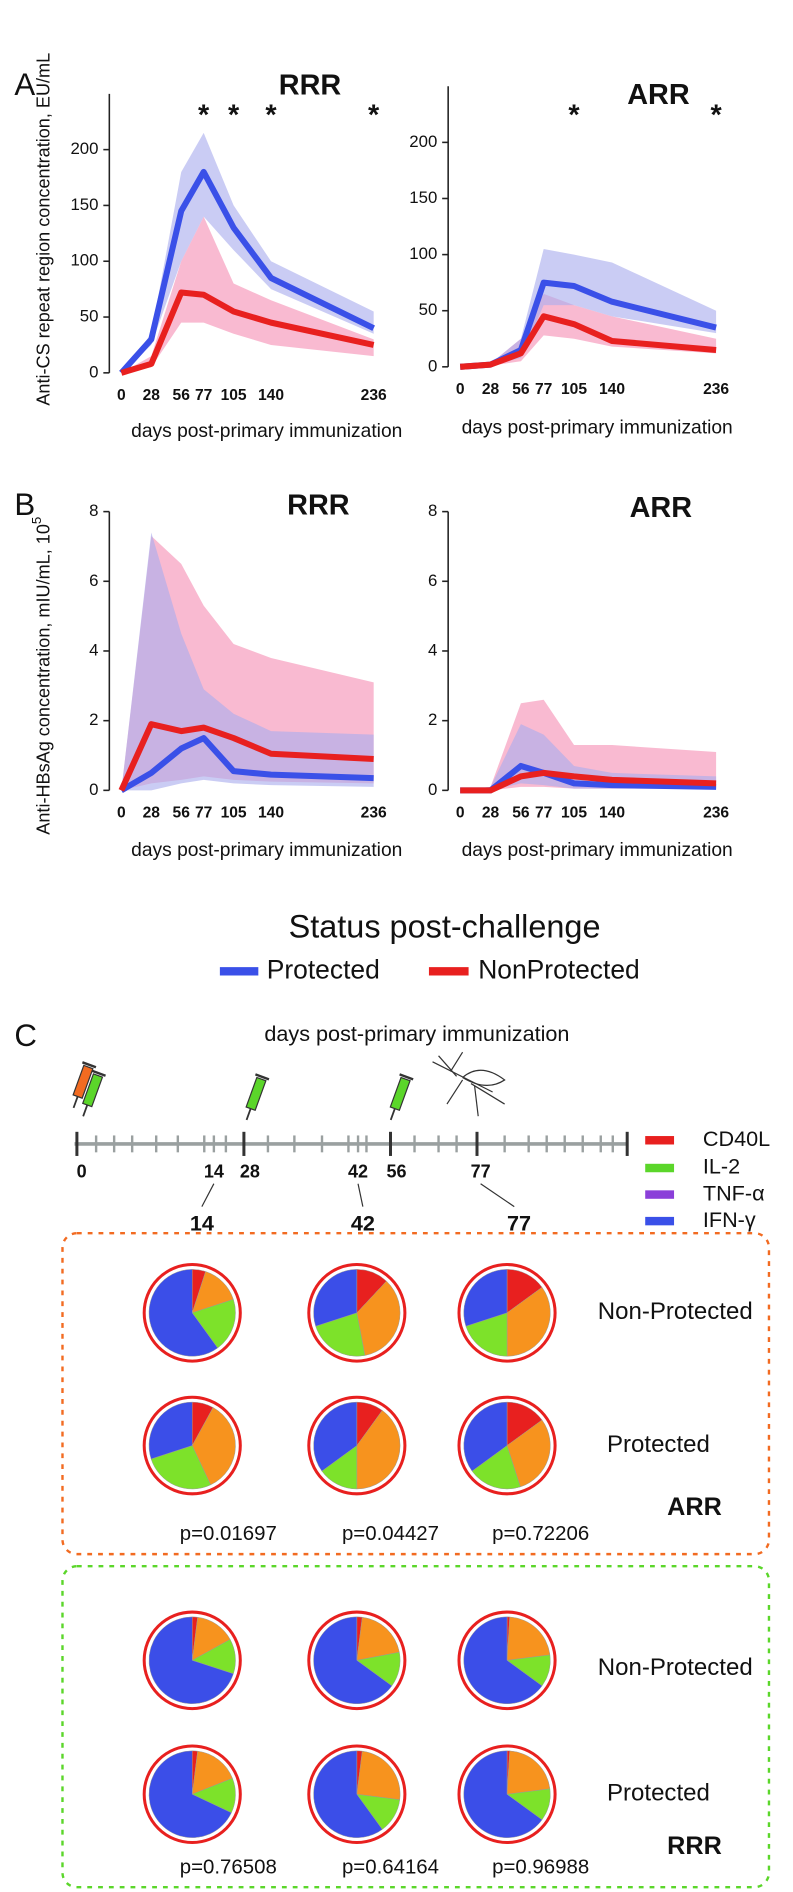 The width and height of the screenshot is (793, 1892). Describe the element at coordinates (469, 1084) in the screenshot. I see `mosquito` at that location.